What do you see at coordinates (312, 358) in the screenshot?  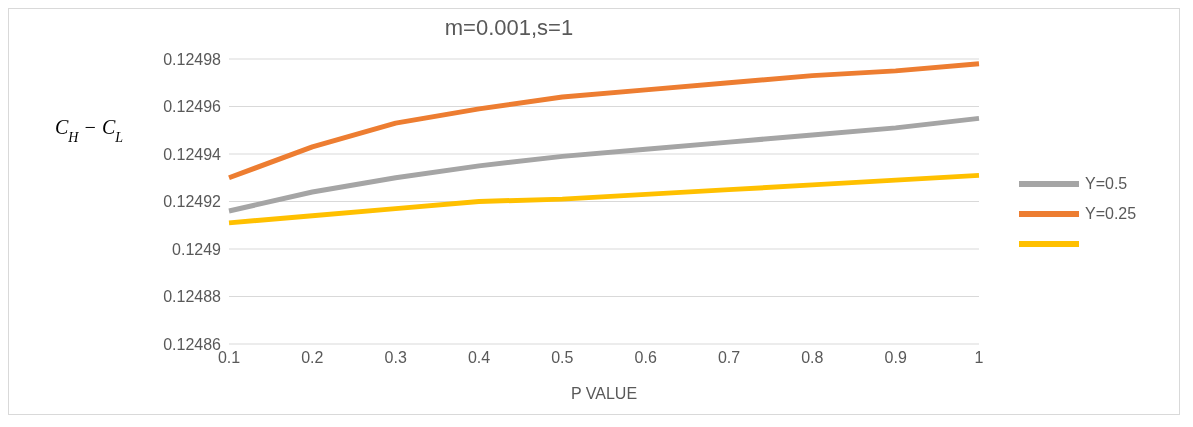 I see `x-tick-label: 0.2` at bounding box center [312, 358].